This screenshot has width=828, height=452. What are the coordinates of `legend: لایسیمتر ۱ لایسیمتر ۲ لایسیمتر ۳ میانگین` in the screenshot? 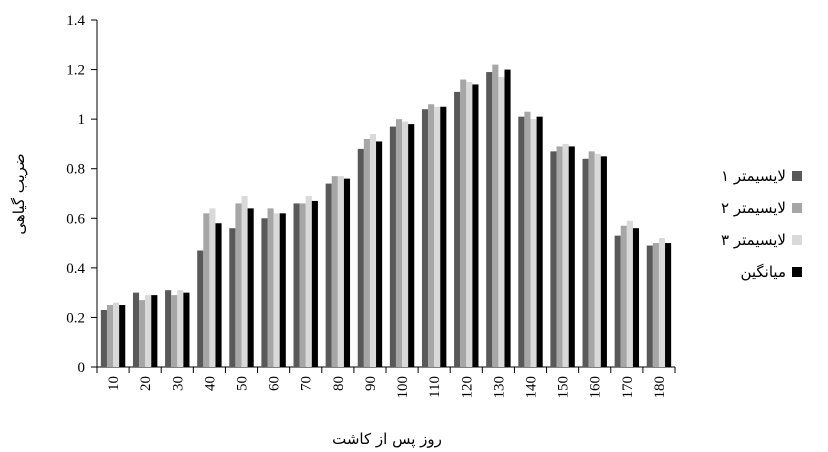 It's located at (761, 224).